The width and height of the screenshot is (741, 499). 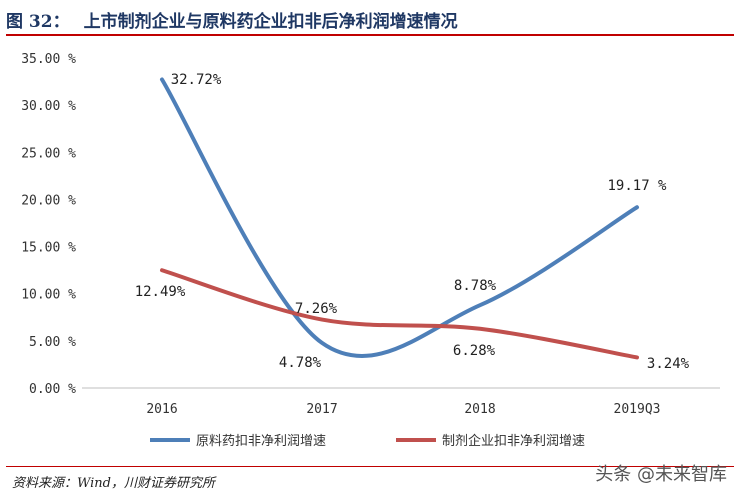 What do you see at coordinates (161, 409) in the screenshot?
I see `x-tick-label: 2016` at bounding box center [161, 409].